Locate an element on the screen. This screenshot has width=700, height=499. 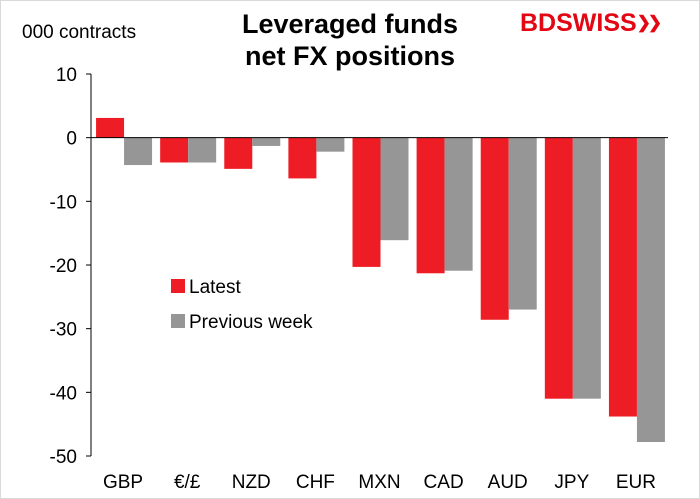
y-tick-label: 0 is located at coordinates (71, 139).